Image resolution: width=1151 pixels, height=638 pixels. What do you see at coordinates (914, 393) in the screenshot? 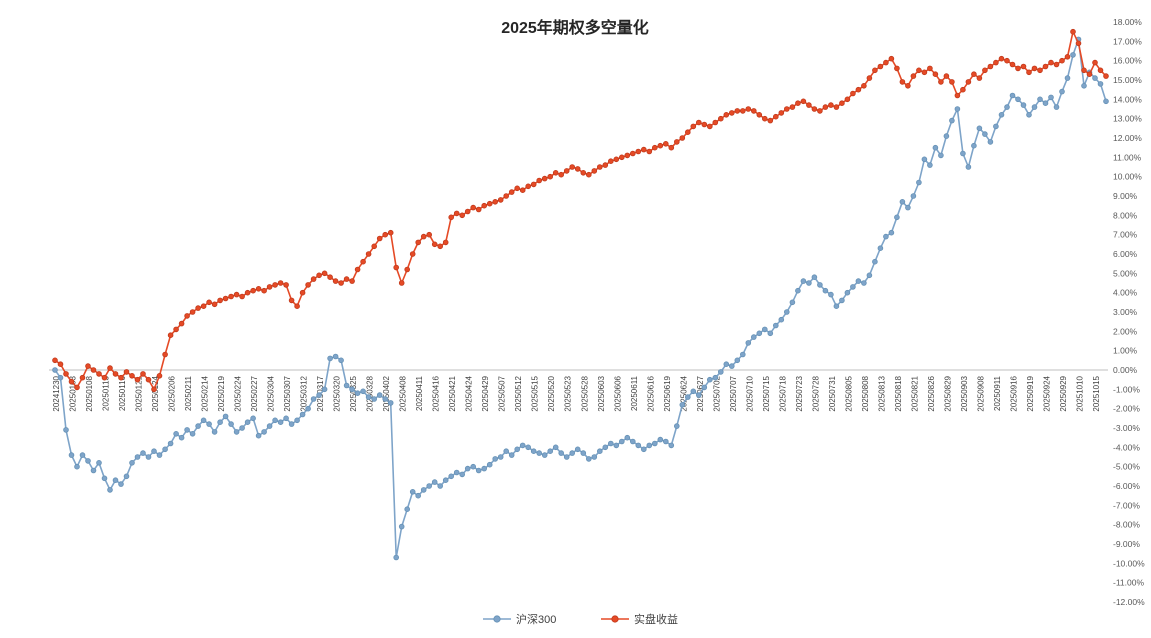
I see `x-axis-label: 20250821` at bounding box center [914, 393].